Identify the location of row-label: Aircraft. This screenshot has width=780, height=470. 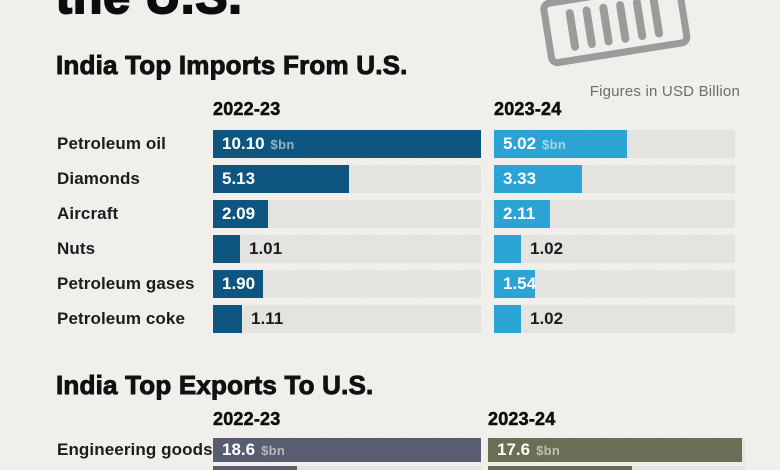
(88, 213).